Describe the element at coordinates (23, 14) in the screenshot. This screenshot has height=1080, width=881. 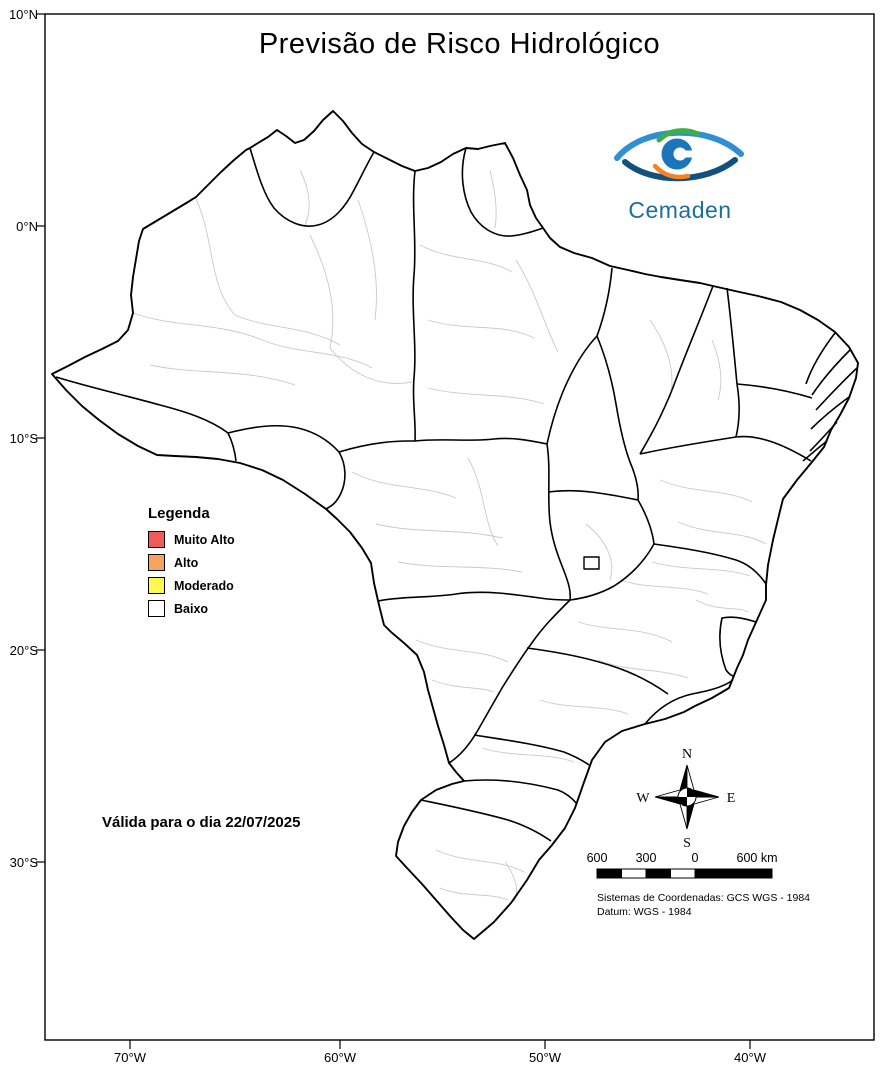
I see `lat-label-10n: 10°N` at that location.